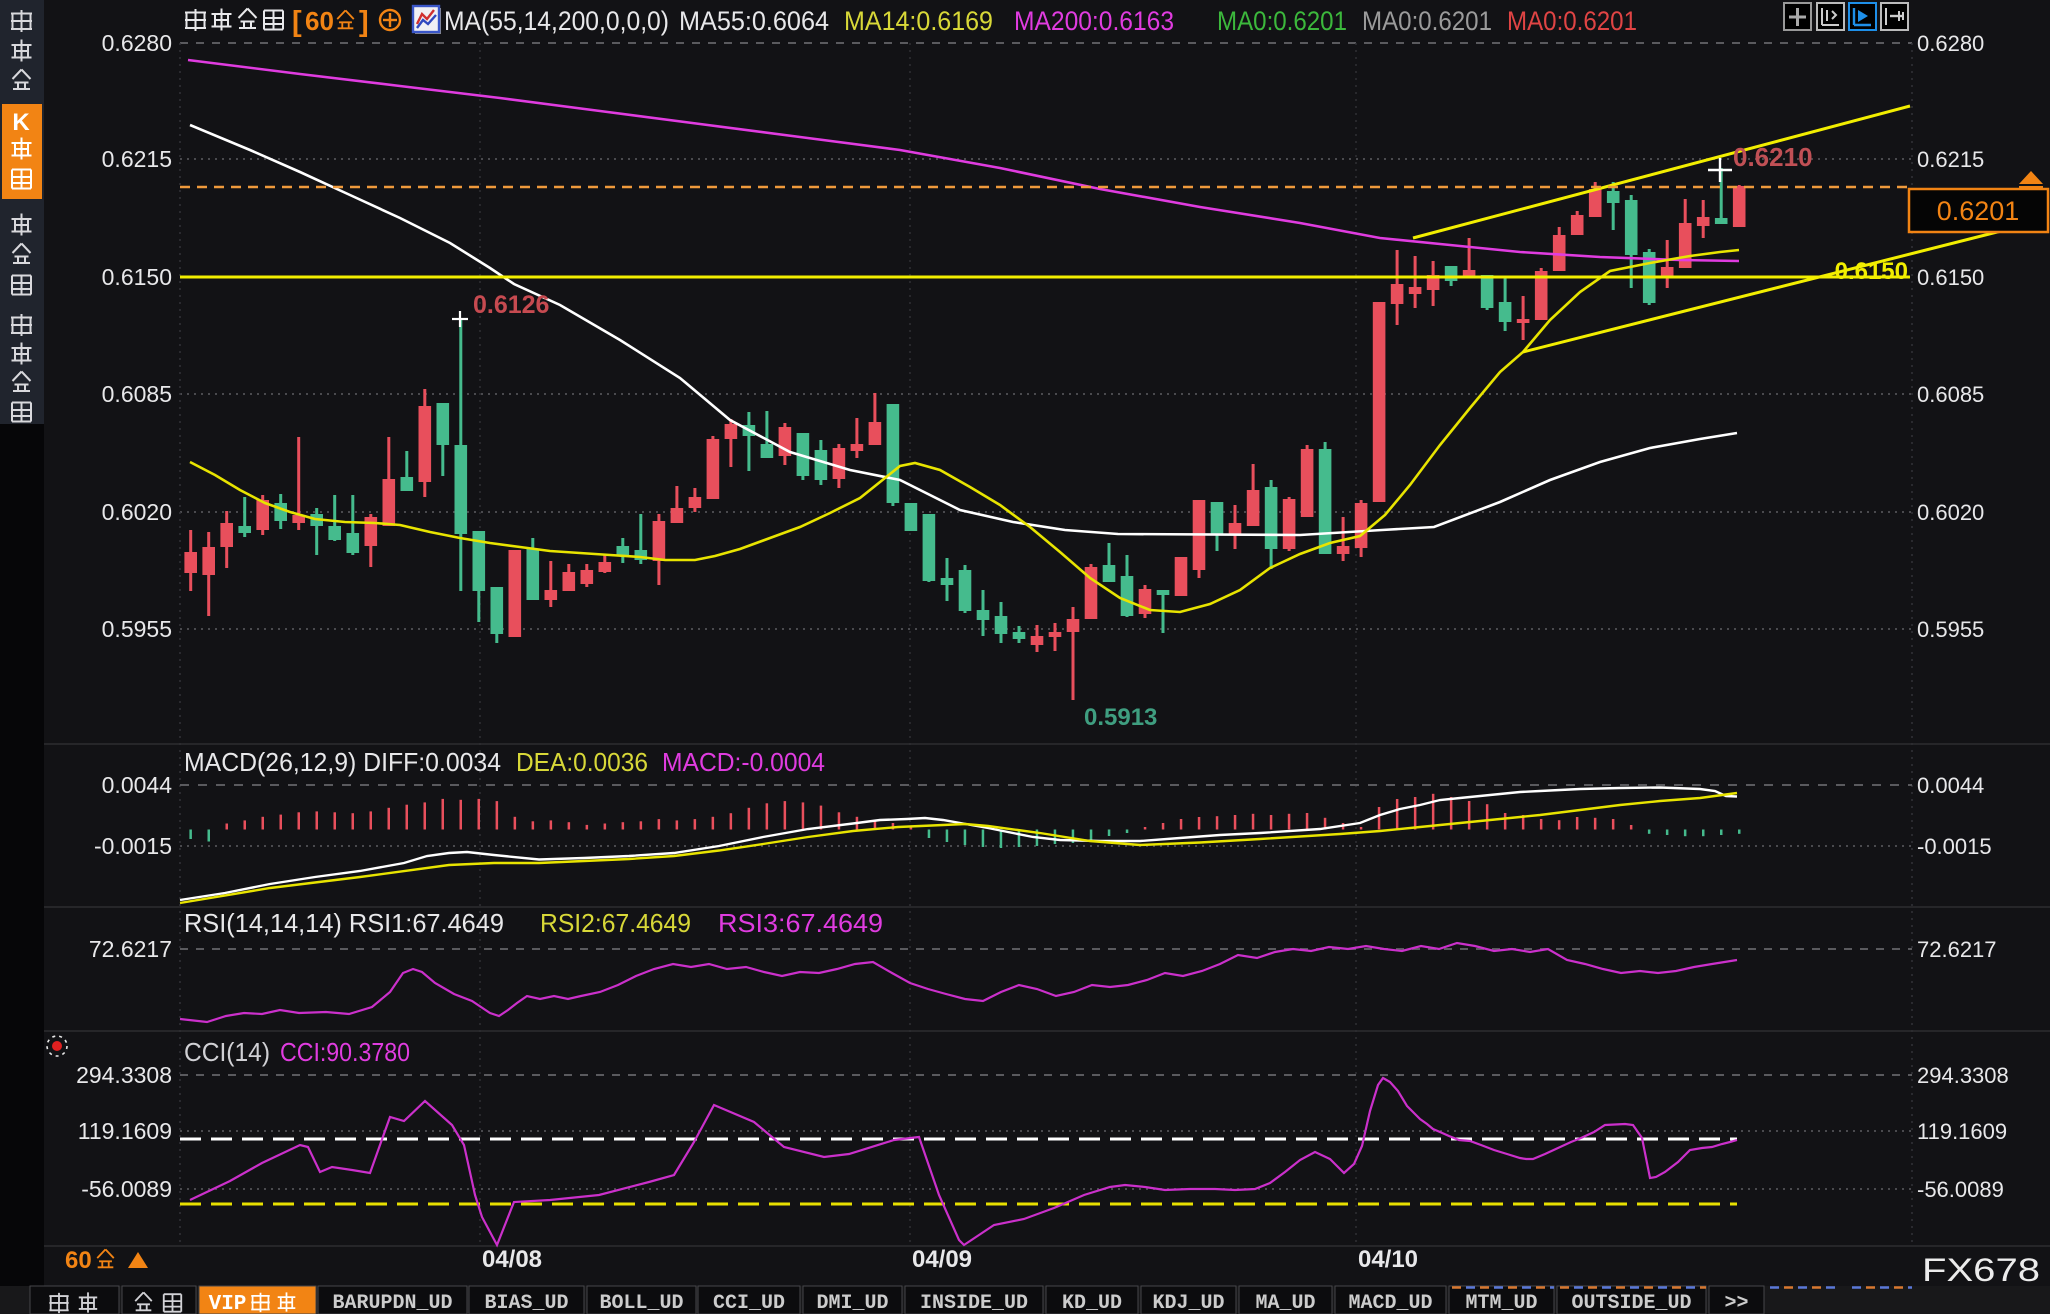 Image resolution: width=2050 pixels, height=1314 pixels. What do you see at coordinates (743, 762) in the screenshot?
I see `svg-text: MACD:-0.0004` at bounding box center [743, 762].